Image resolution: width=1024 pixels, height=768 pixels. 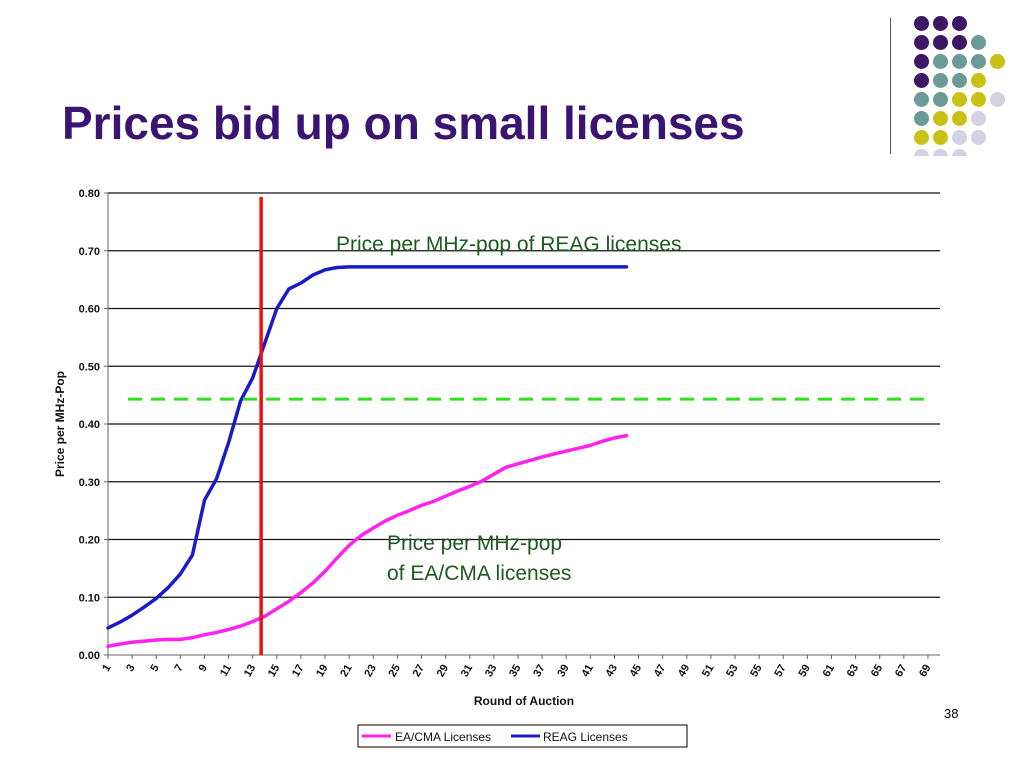 I want to click on y-tick-label: 0.60, so click(x=89, y=310).